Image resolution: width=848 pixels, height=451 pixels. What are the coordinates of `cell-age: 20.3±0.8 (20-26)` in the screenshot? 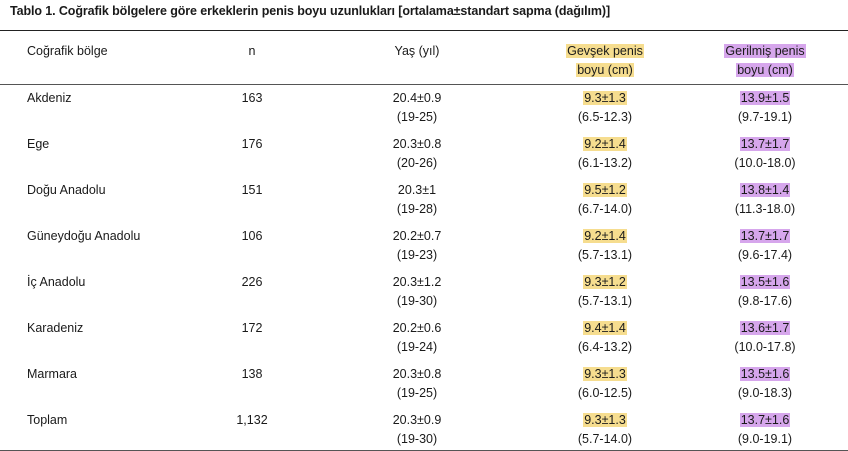 It's located at (417, 154).